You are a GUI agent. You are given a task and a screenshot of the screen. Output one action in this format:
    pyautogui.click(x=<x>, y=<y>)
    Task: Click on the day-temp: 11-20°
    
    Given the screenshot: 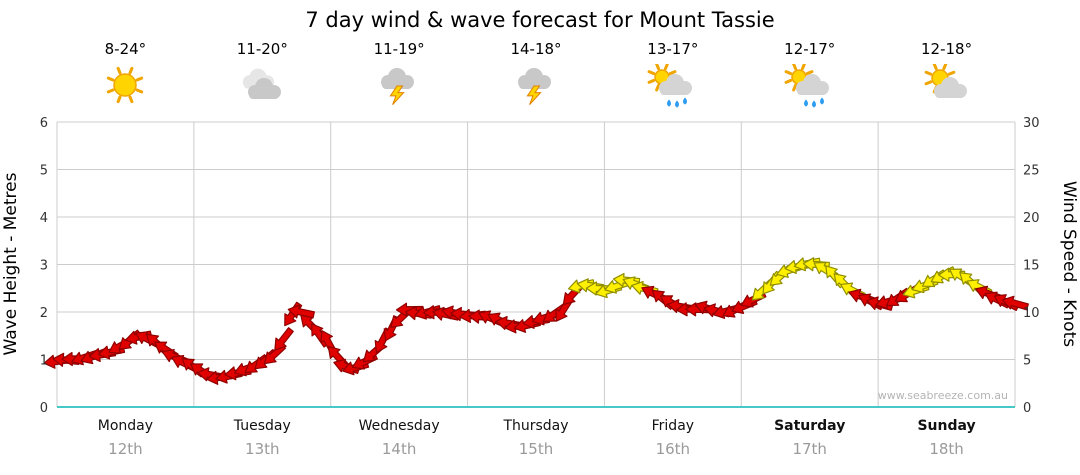 What is the action you would take?
    pyautogui.click(x=262, y=49)
    